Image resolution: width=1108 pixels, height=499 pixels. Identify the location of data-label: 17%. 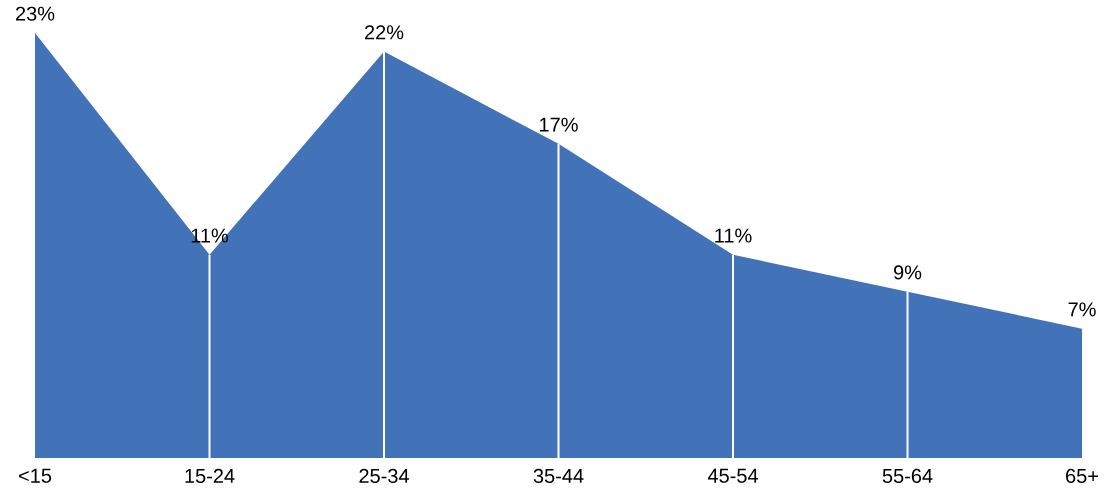
(559, 124).